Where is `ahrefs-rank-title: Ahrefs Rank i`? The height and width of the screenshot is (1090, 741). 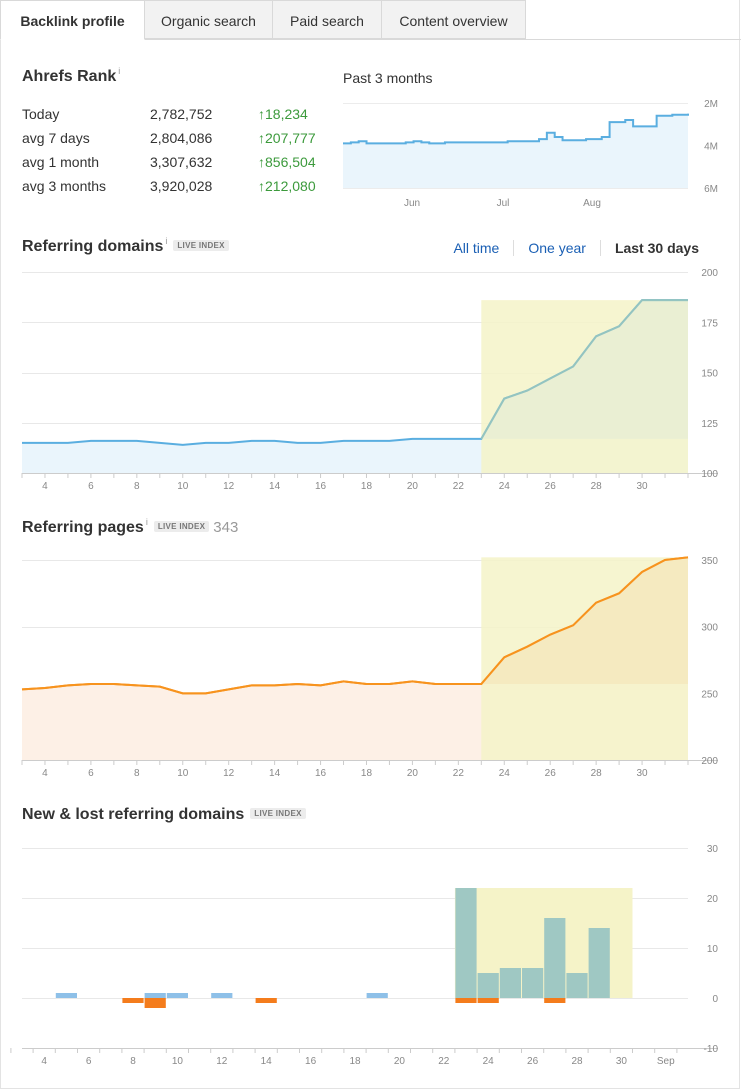 ahrefs-rank-title: Ahrefs Rank i is located at coordinates (71, 76).